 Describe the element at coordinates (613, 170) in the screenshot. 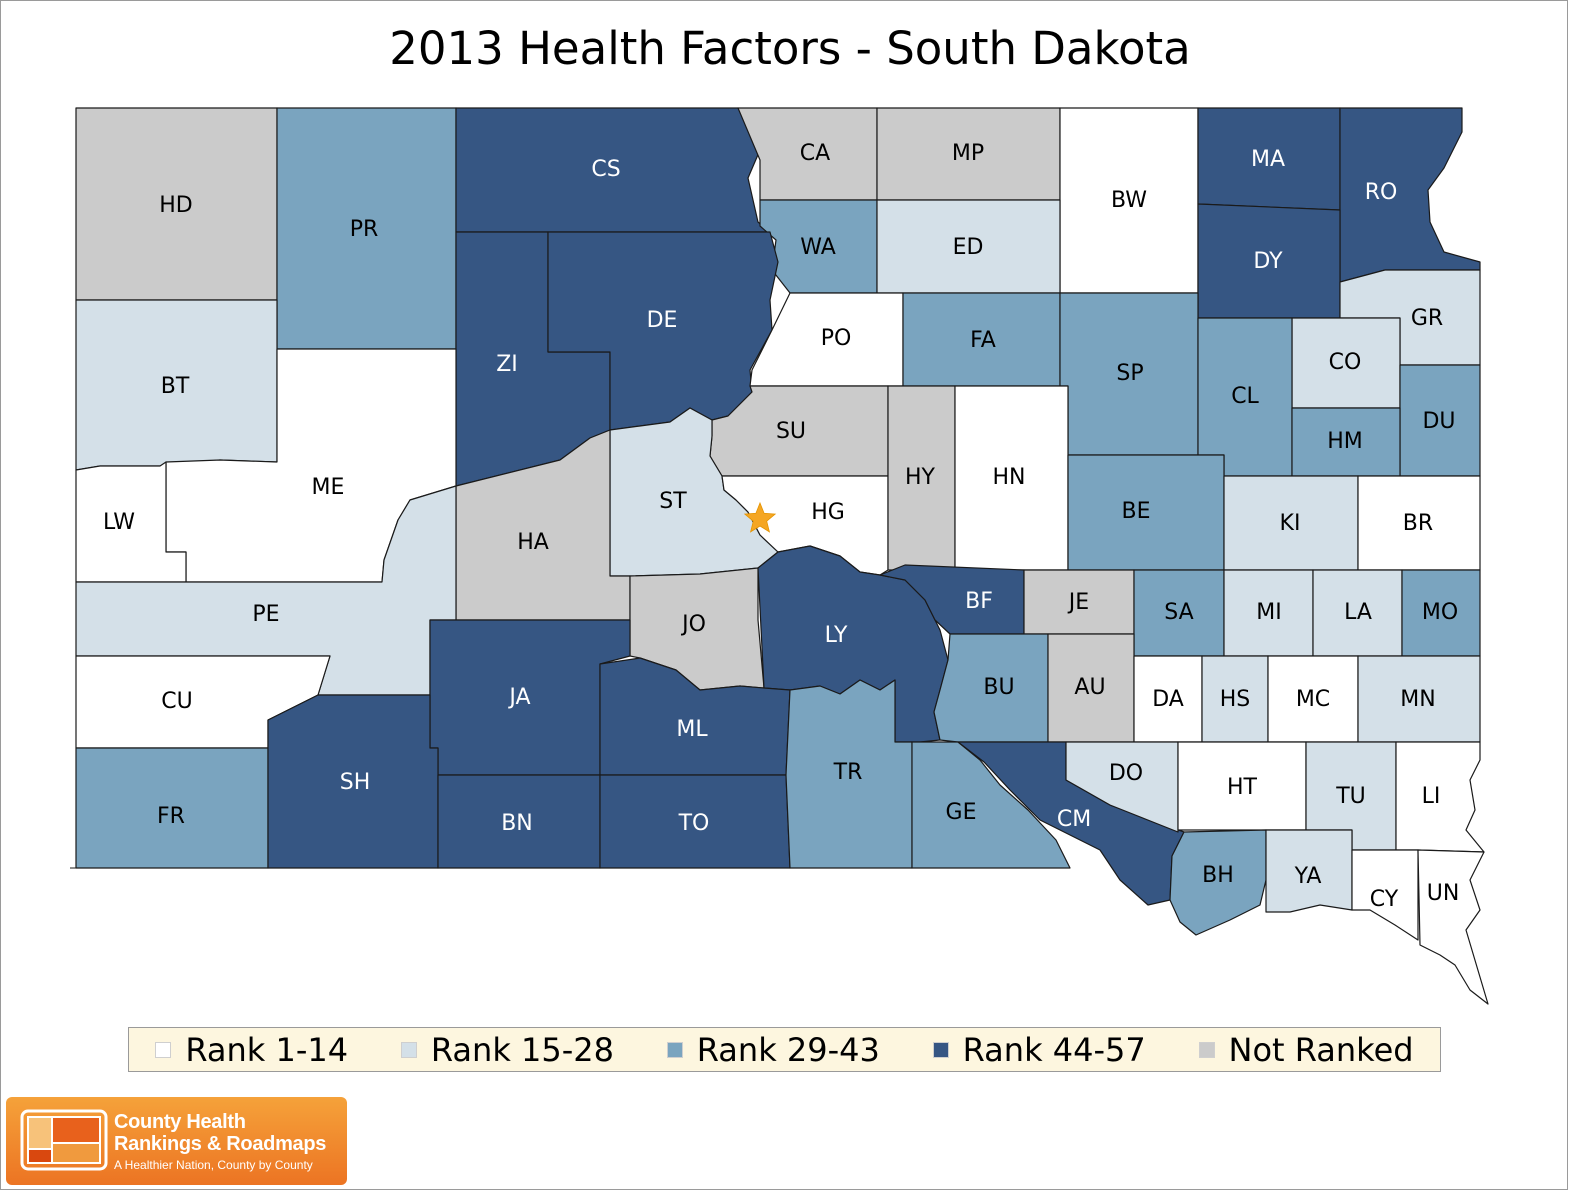

I see `county-cs: CS` at that location.